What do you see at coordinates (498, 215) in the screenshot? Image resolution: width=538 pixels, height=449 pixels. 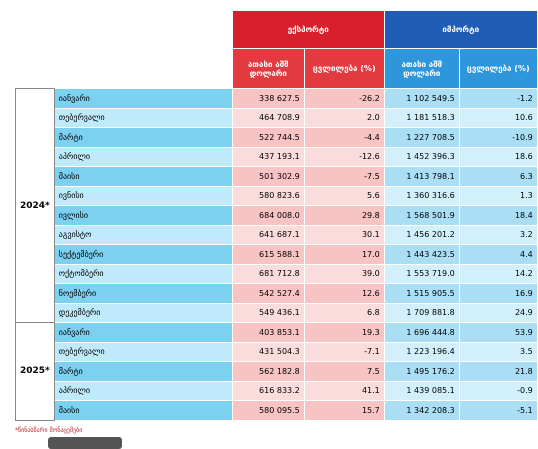 I see `import-change: 18.4` at bounding box center [498, 215].